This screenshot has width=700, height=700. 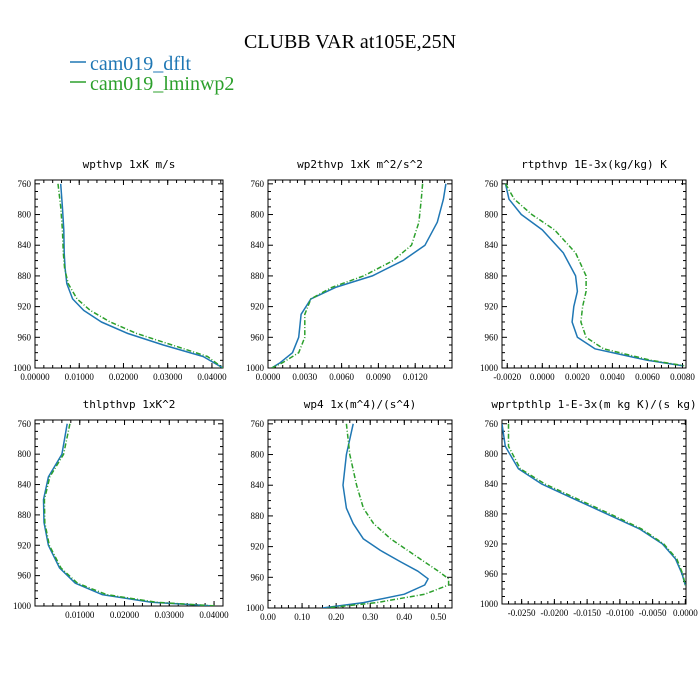 I want to click on x-tick-label: 0.10, so click(x=302, y=617).